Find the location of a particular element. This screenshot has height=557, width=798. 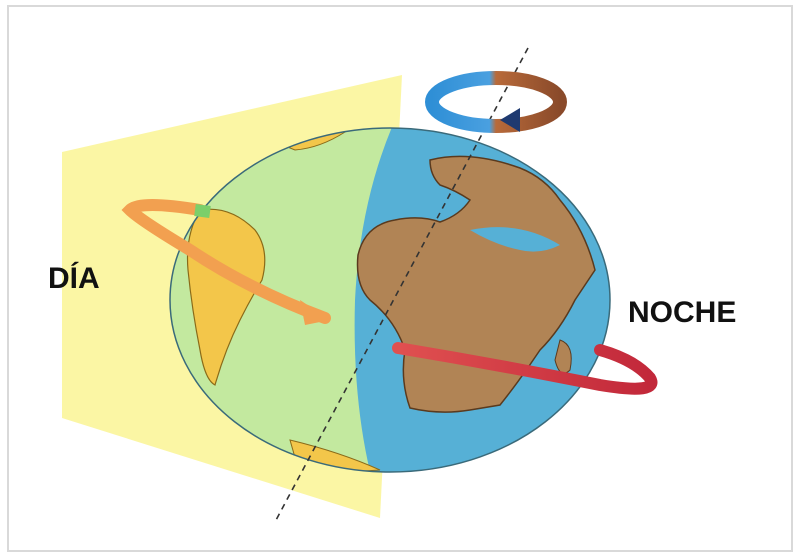

day-arrowhead is located at coordinates (315, 312).